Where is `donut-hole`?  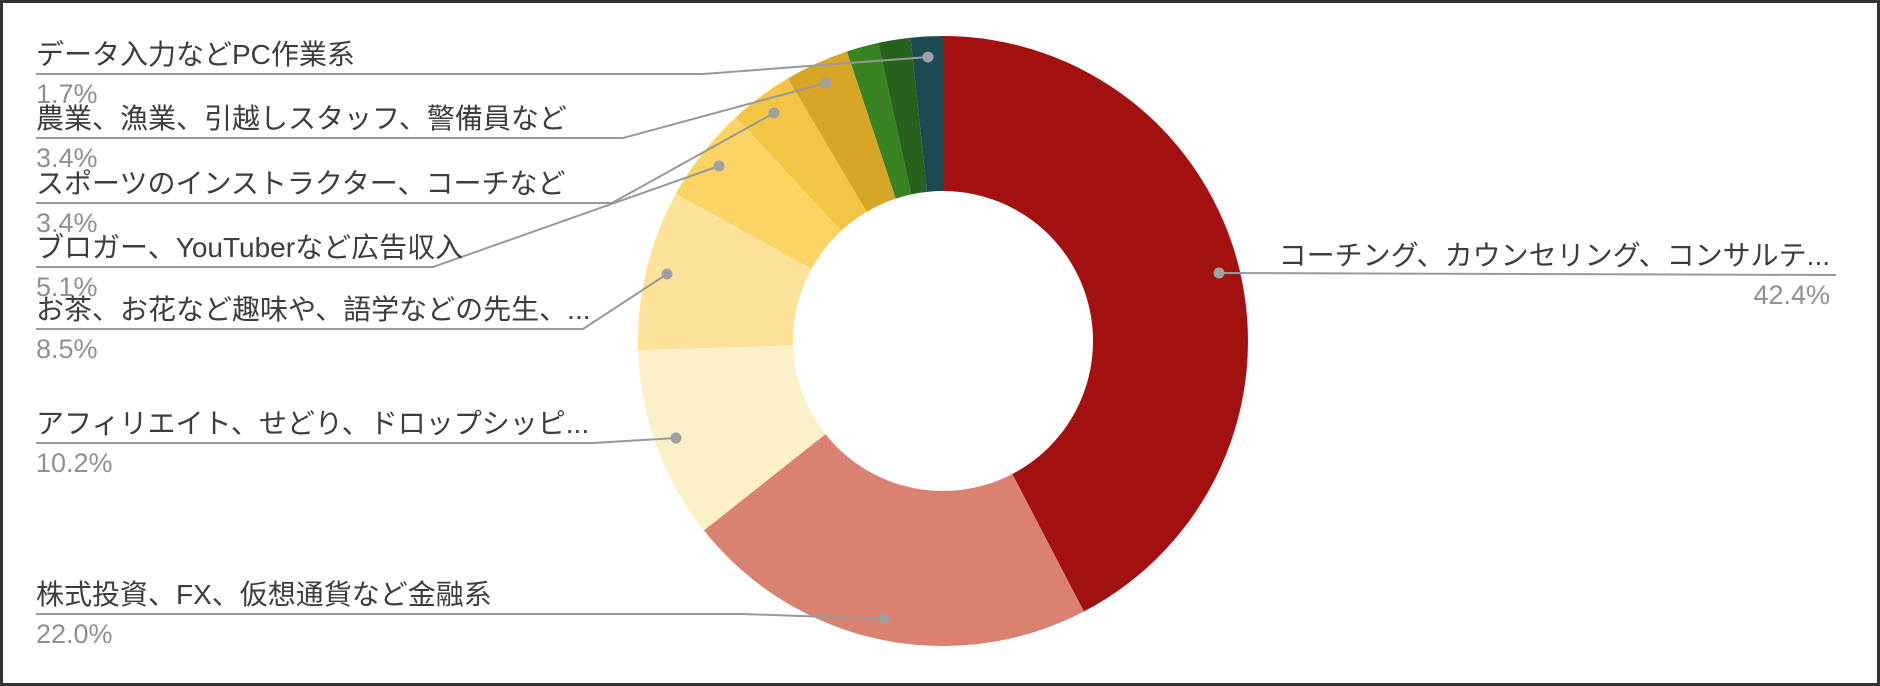
donut-hole is located at coordinates (943, 341).